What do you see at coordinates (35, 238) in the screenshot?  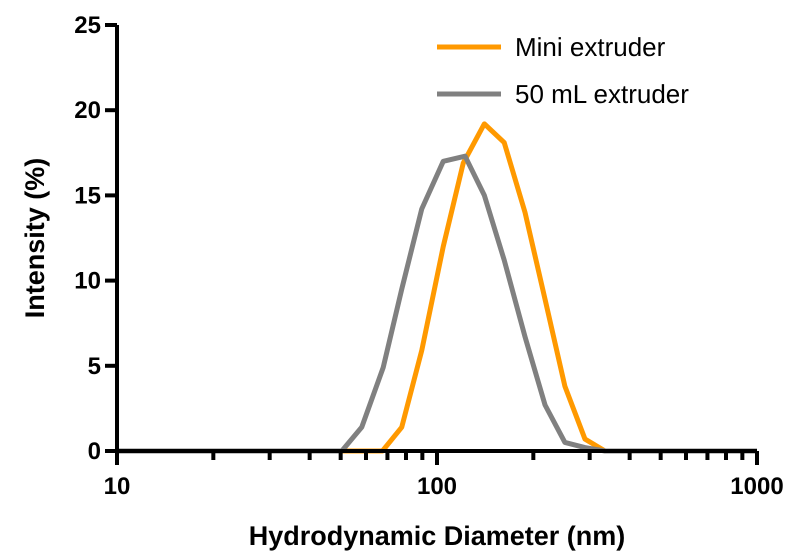 I see `y-axis-title: Intensity (%)` at bounding box center [35, 238].